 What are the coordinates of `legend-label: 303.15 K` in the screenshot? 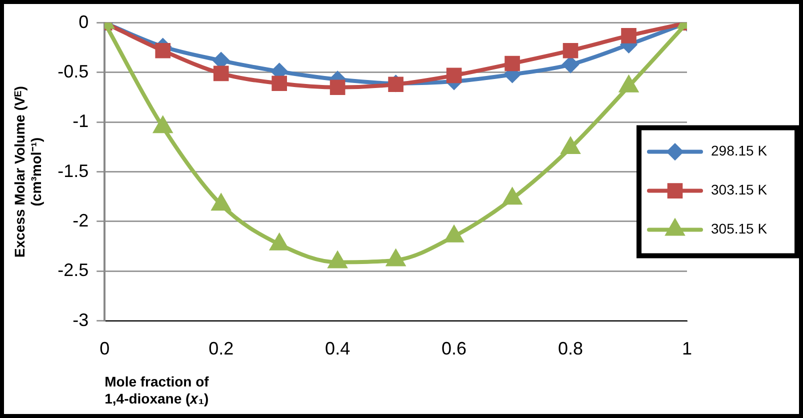 It's located at (739, 190).